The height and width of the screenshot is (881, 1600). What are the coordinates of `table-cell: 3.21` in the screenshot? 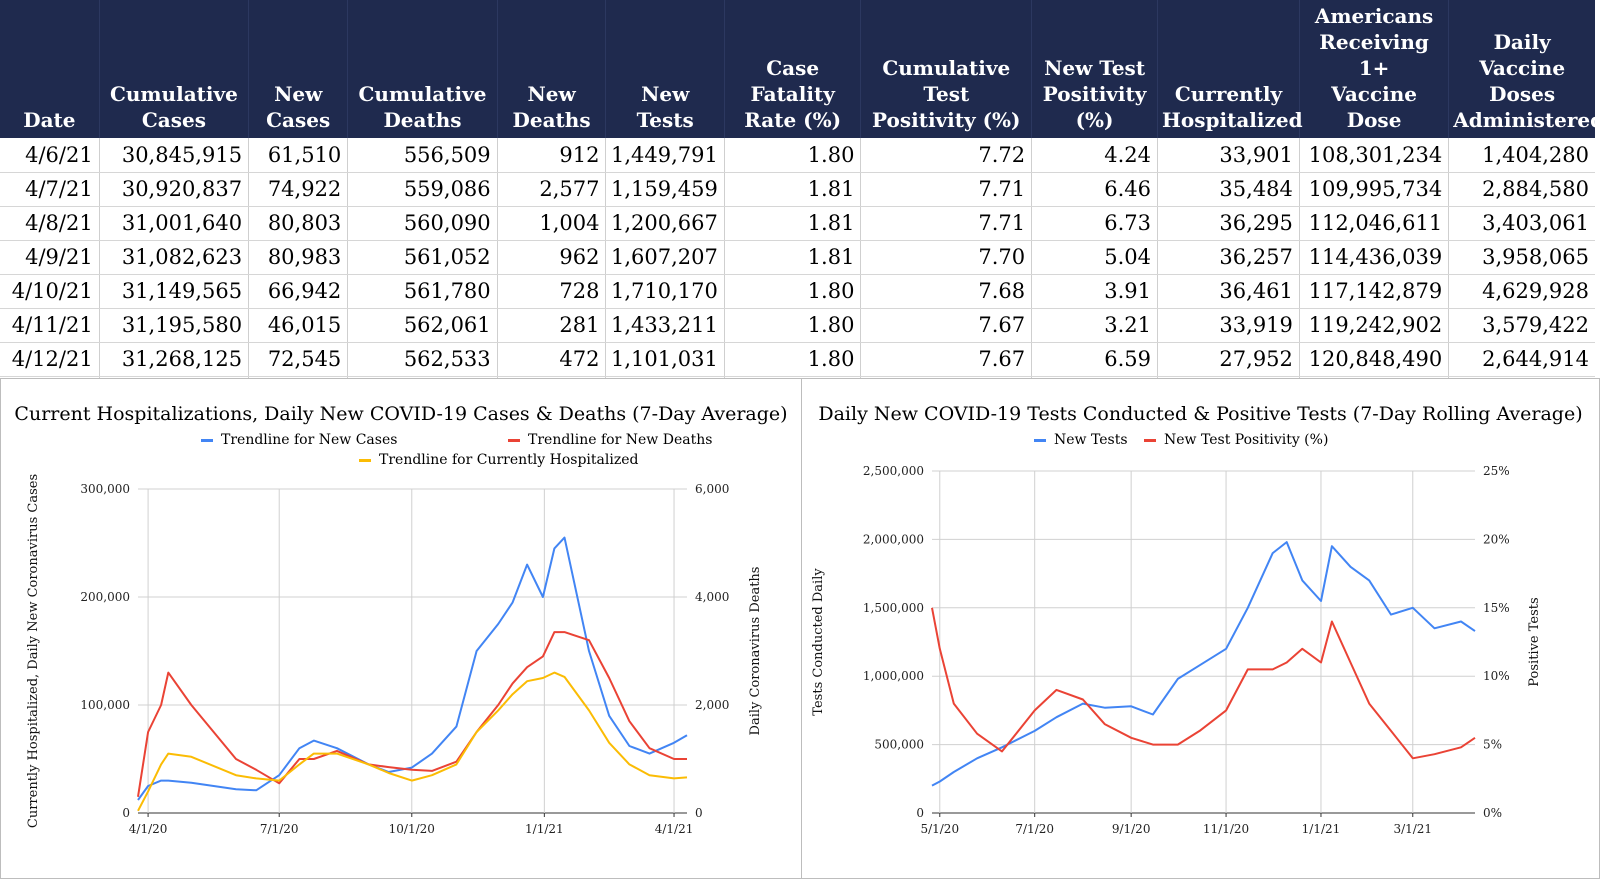 It's located at (1095, 325).